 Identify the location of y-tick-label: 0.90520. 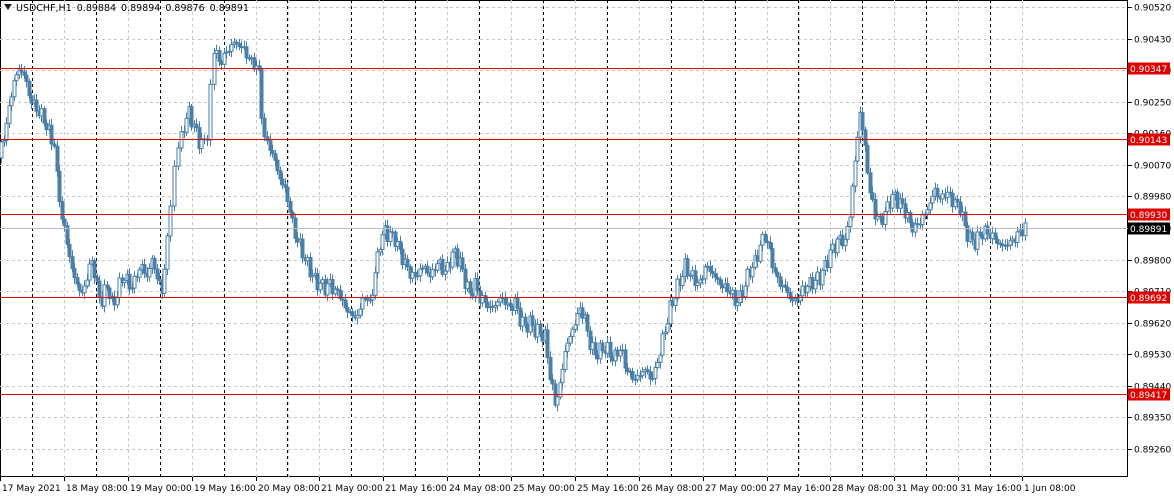
(1152, 9).